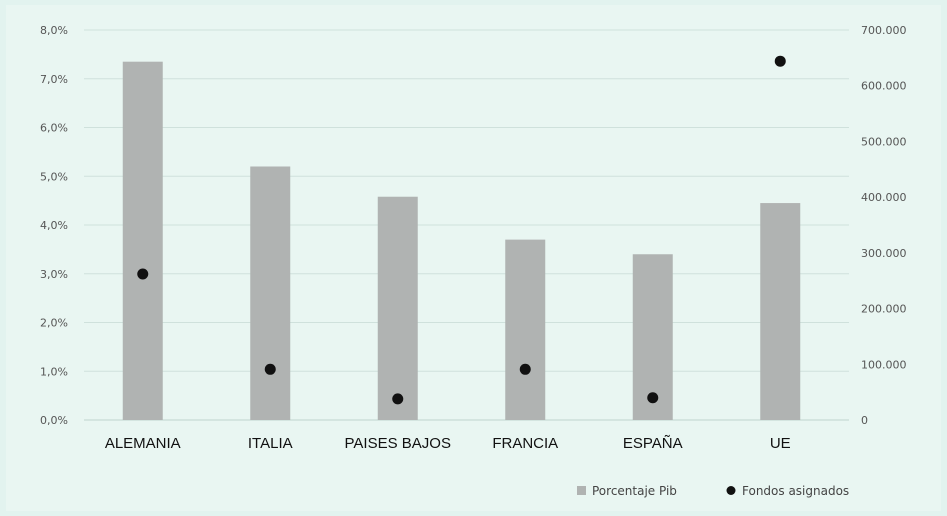 The image size is (947, 516). I want to click on right-axis-tick-label: 600.000, so click(884, 86).